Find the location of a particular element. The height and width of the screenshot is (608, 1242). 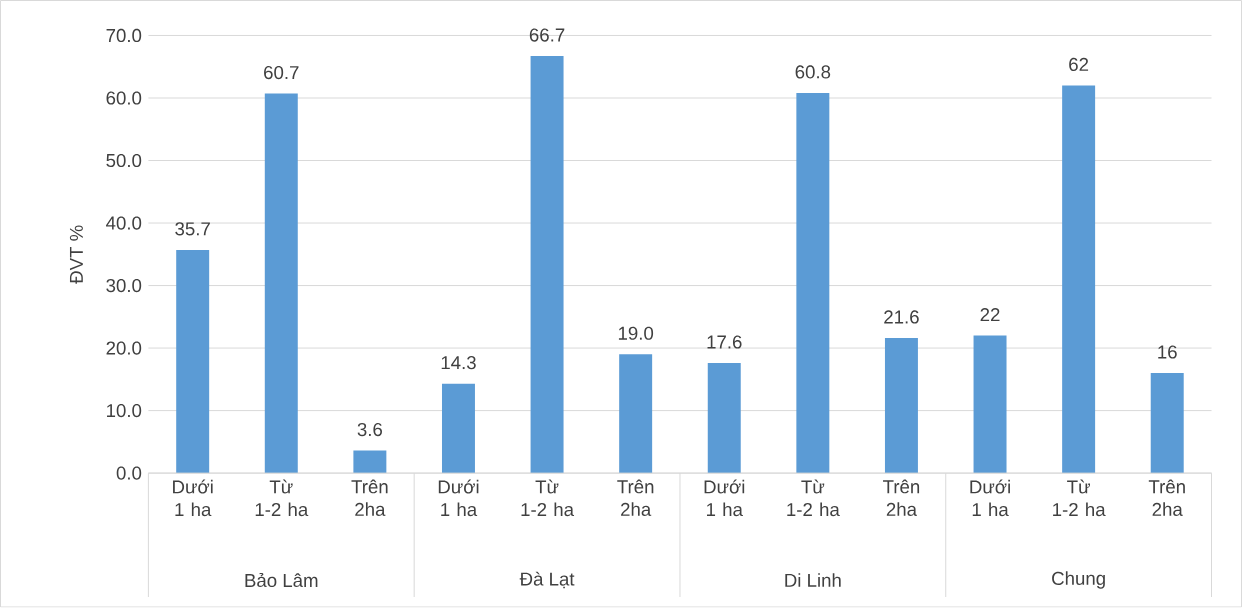

y-tick-label: 10.0 is located at coordinates (124, 411).